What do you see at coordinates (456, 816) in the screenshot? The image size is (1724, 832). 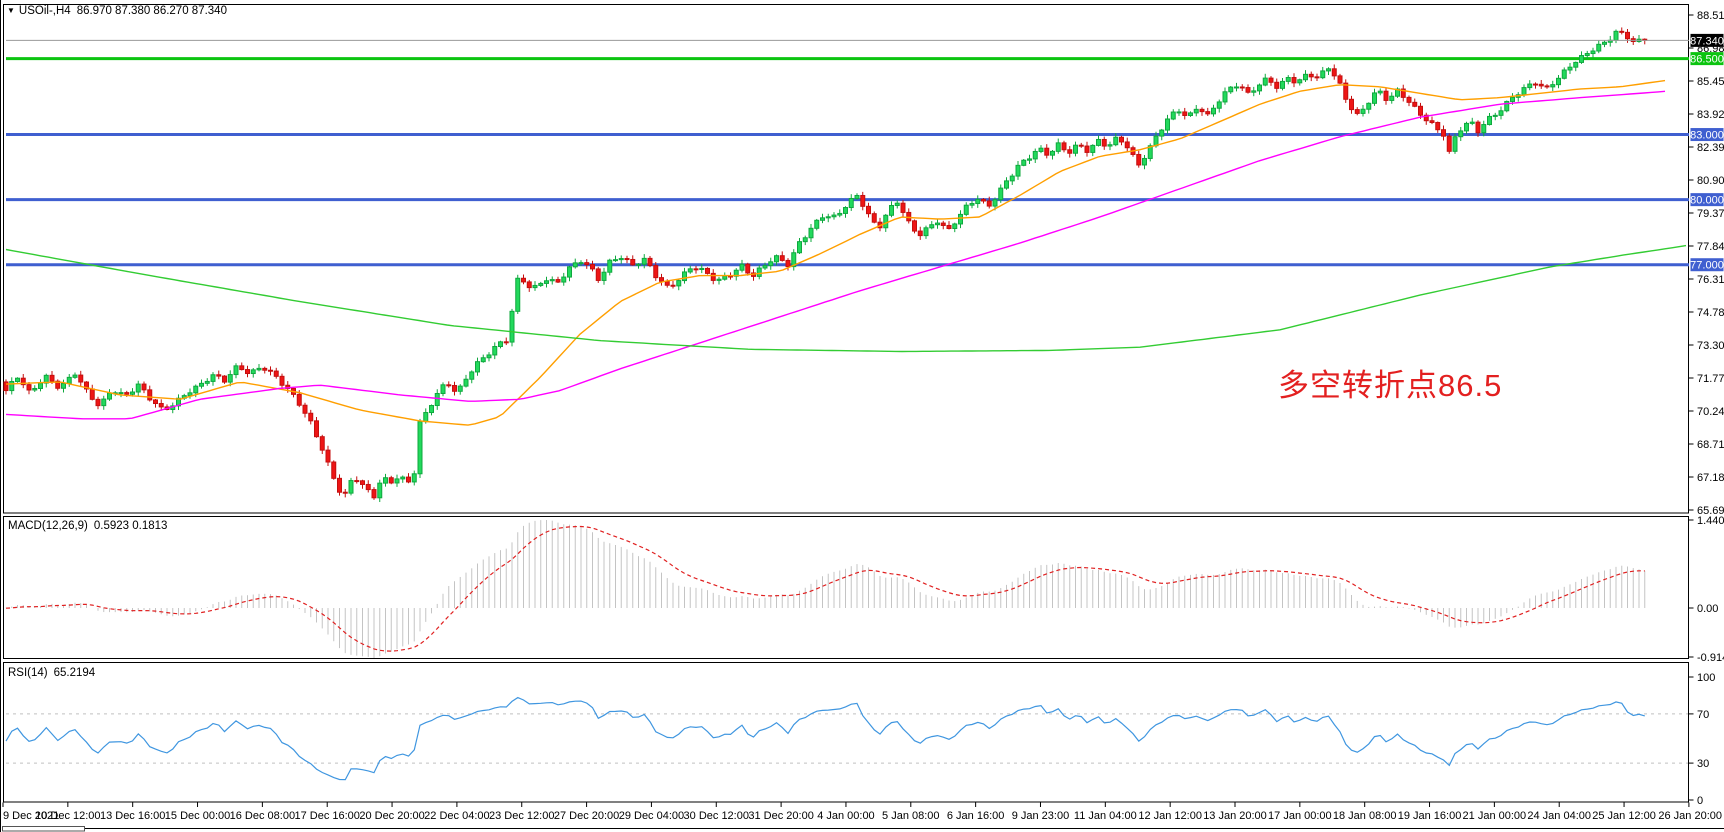 I see `time-tick-label: 22 Dec 04:00` at bounding box center [456, 816].